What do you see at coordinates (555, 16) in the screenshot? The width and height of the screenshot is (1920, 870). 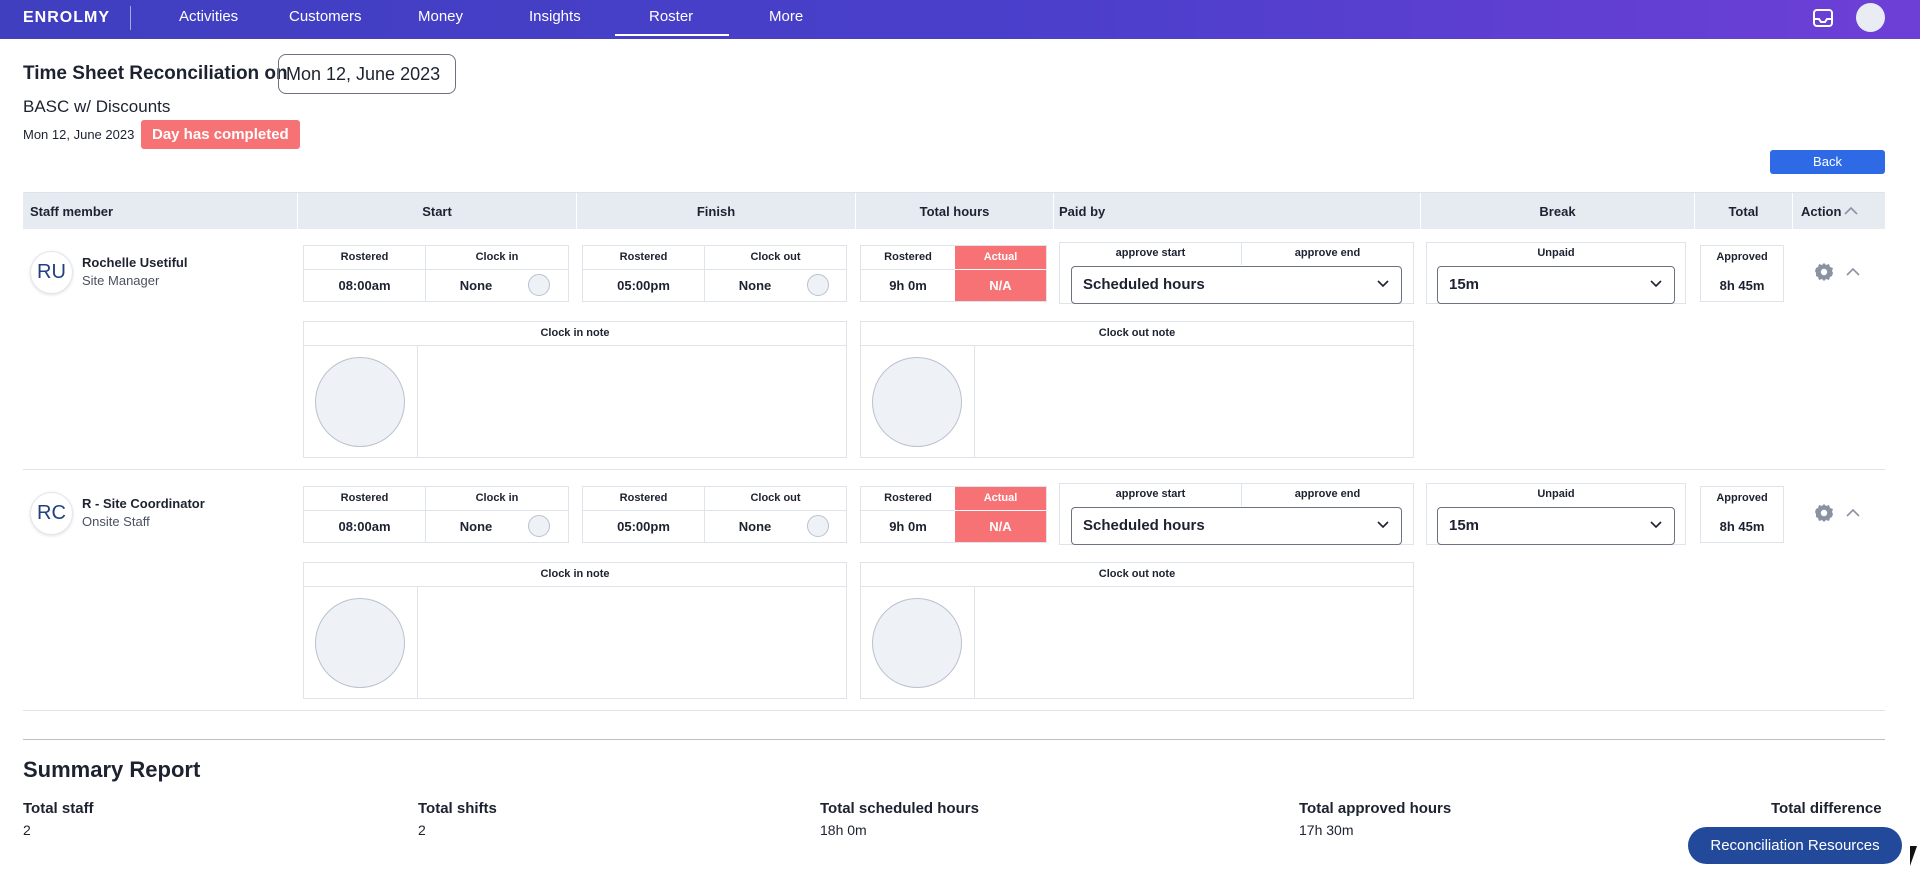 I see `nav-insights: Insights` at bounding box center [555, 16].